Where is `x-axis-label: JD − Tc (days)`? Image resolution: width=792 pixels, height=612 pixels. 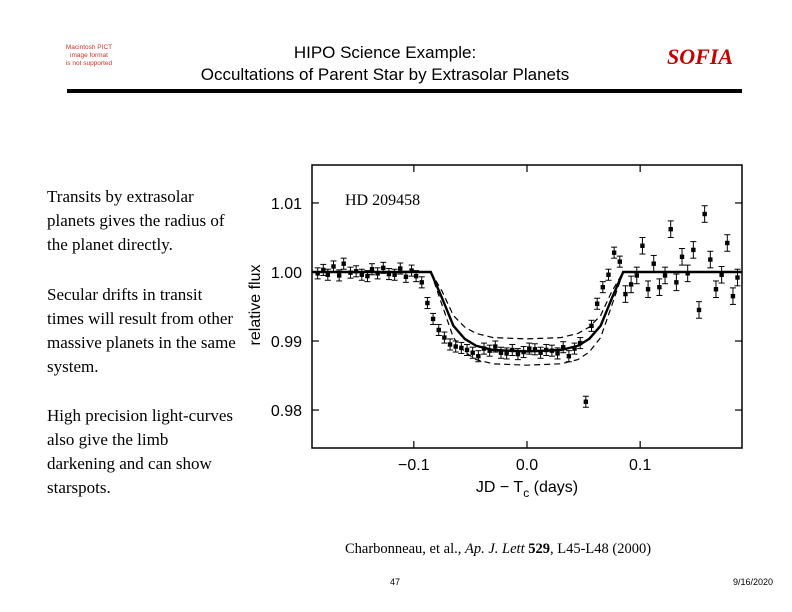
x-axis-label: JD − Tc (days) is located at coordinates (527, 489).